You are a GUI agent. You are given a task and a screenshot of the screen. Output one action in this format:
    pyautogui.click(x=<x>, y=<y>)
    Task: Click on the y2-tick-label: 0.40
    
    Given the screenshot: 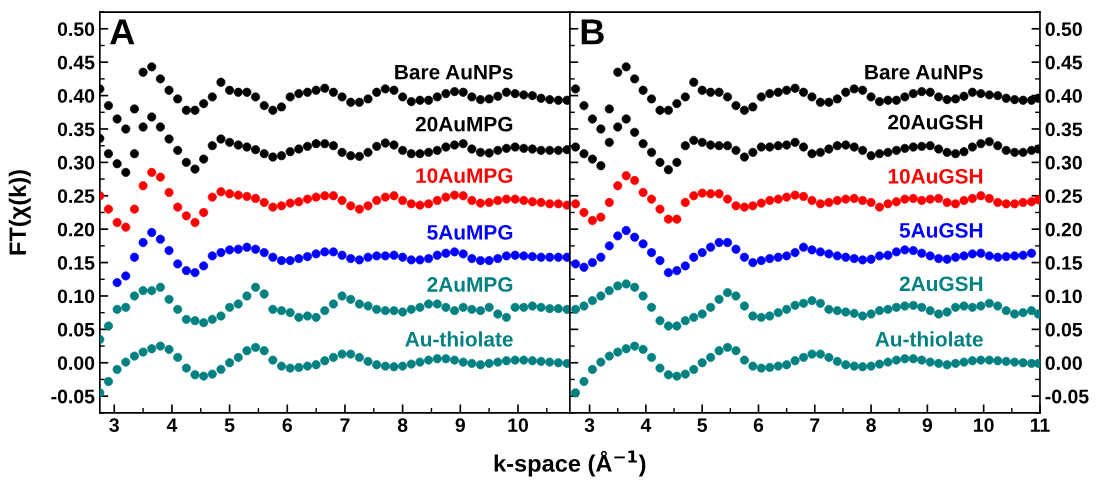 What is the action you would take?
    pyautogui.click(x=1063, y=96)
    